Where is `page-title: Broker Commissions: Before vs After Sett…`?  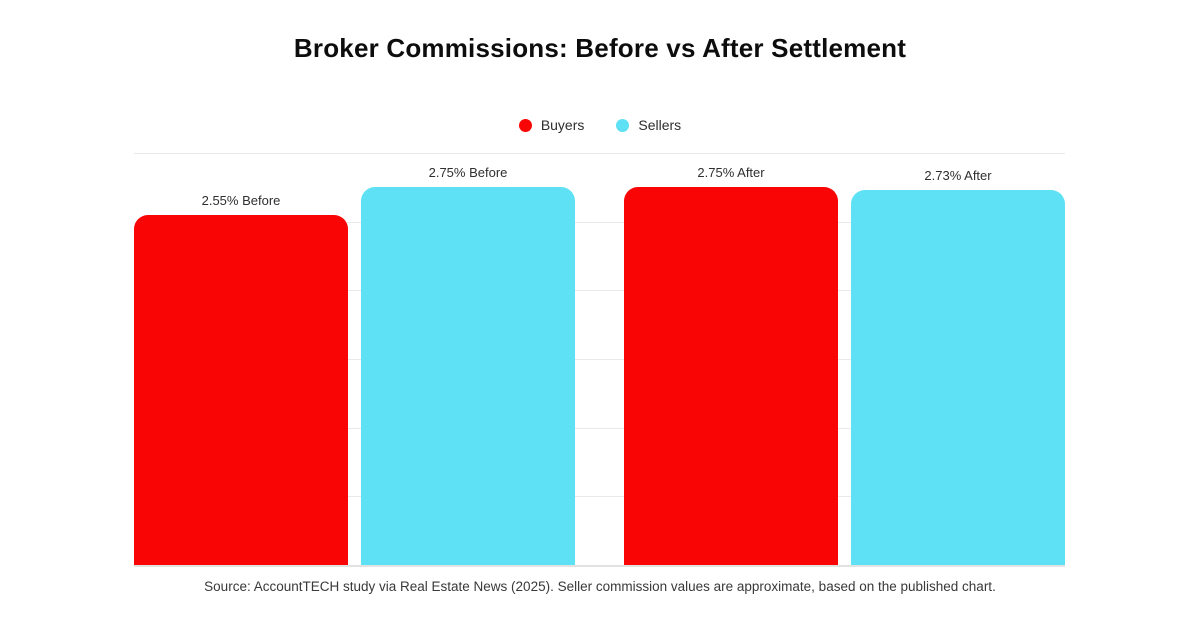 page-title: Broker Commissions: Before vs After Sett… is located at coordinates (600, 48).